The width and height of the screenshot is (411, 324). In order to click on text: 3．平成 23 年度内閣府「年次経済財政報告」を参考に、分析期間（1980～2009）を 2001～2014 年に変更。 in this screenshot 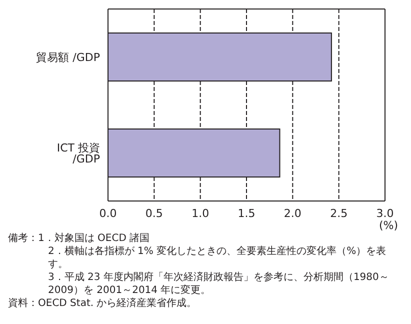, I will do `click(218, 284)`.